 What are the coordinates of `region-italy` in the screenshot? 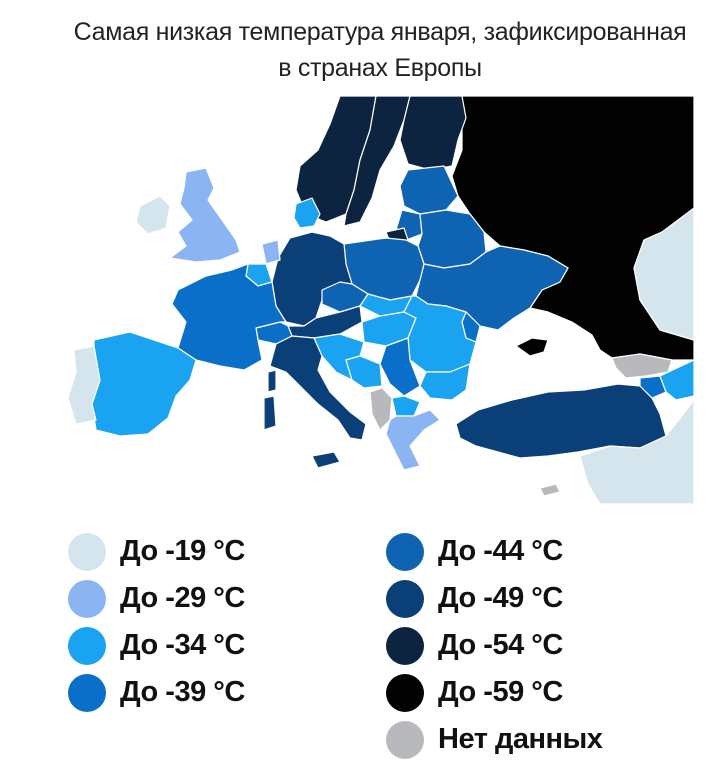 It's located at (318, 388).